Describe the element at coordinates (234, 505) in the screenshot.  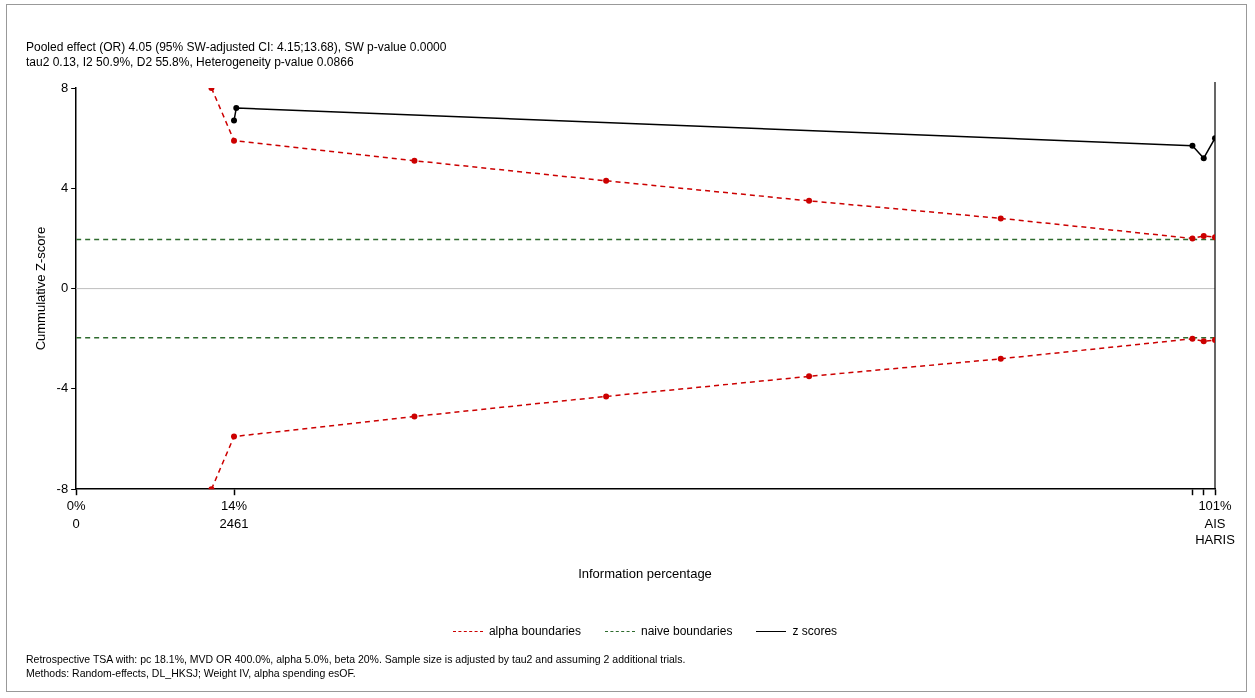
I see `x-tick-label: 14%` at that location.